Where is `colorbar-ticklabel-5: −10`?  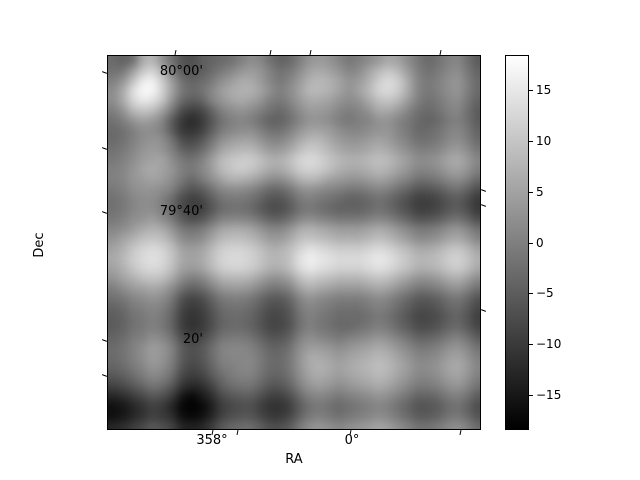 colorbar-ticklabel-5: −10 is located at coordinates (549, 343).